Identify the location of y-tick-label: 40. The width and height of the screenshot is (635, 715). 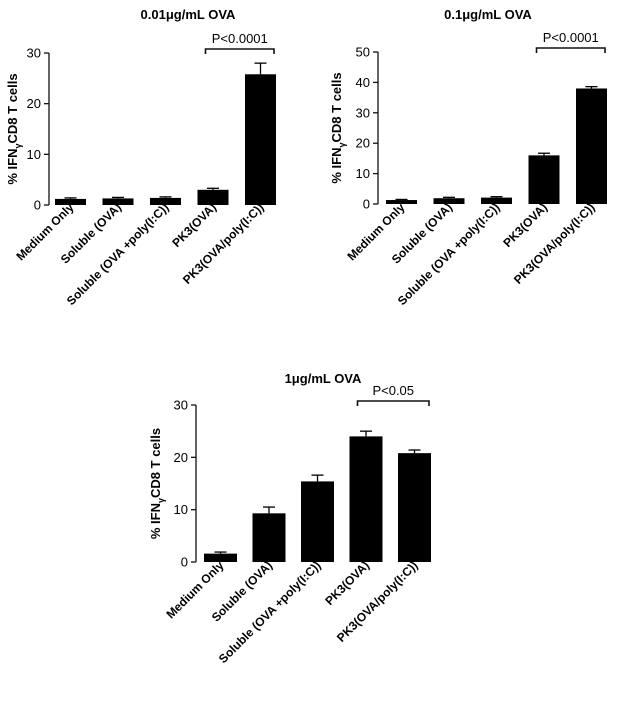
(363, 82).